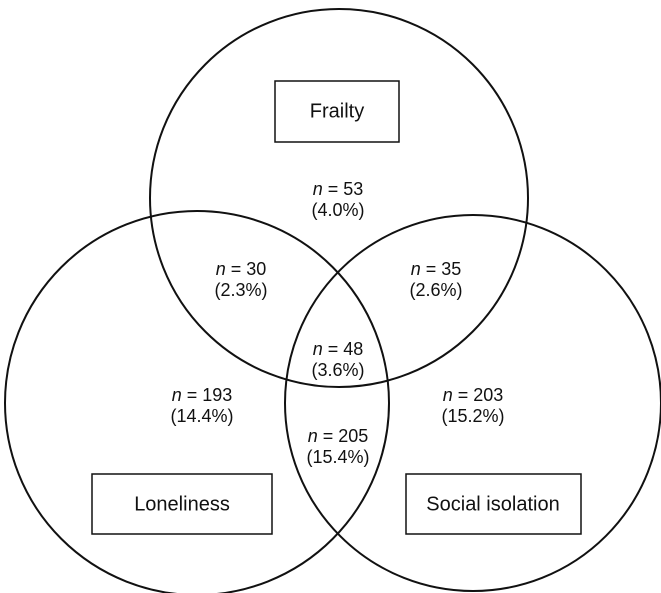 The image size is (661, 593). I want to click on region-count: n = 203, so click(473, 395).